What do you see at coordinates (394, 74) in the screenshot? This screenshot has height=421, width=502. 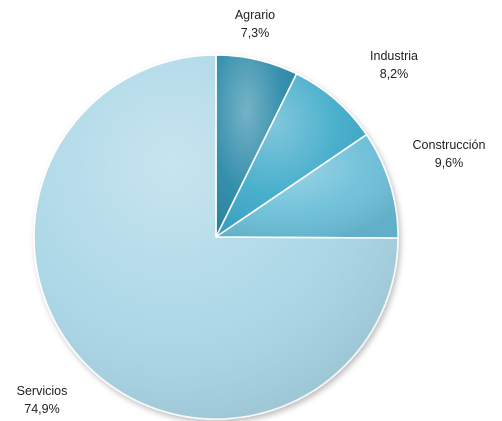 I see `slice-value-label: 8,2%` at bounding box center [394, 74].